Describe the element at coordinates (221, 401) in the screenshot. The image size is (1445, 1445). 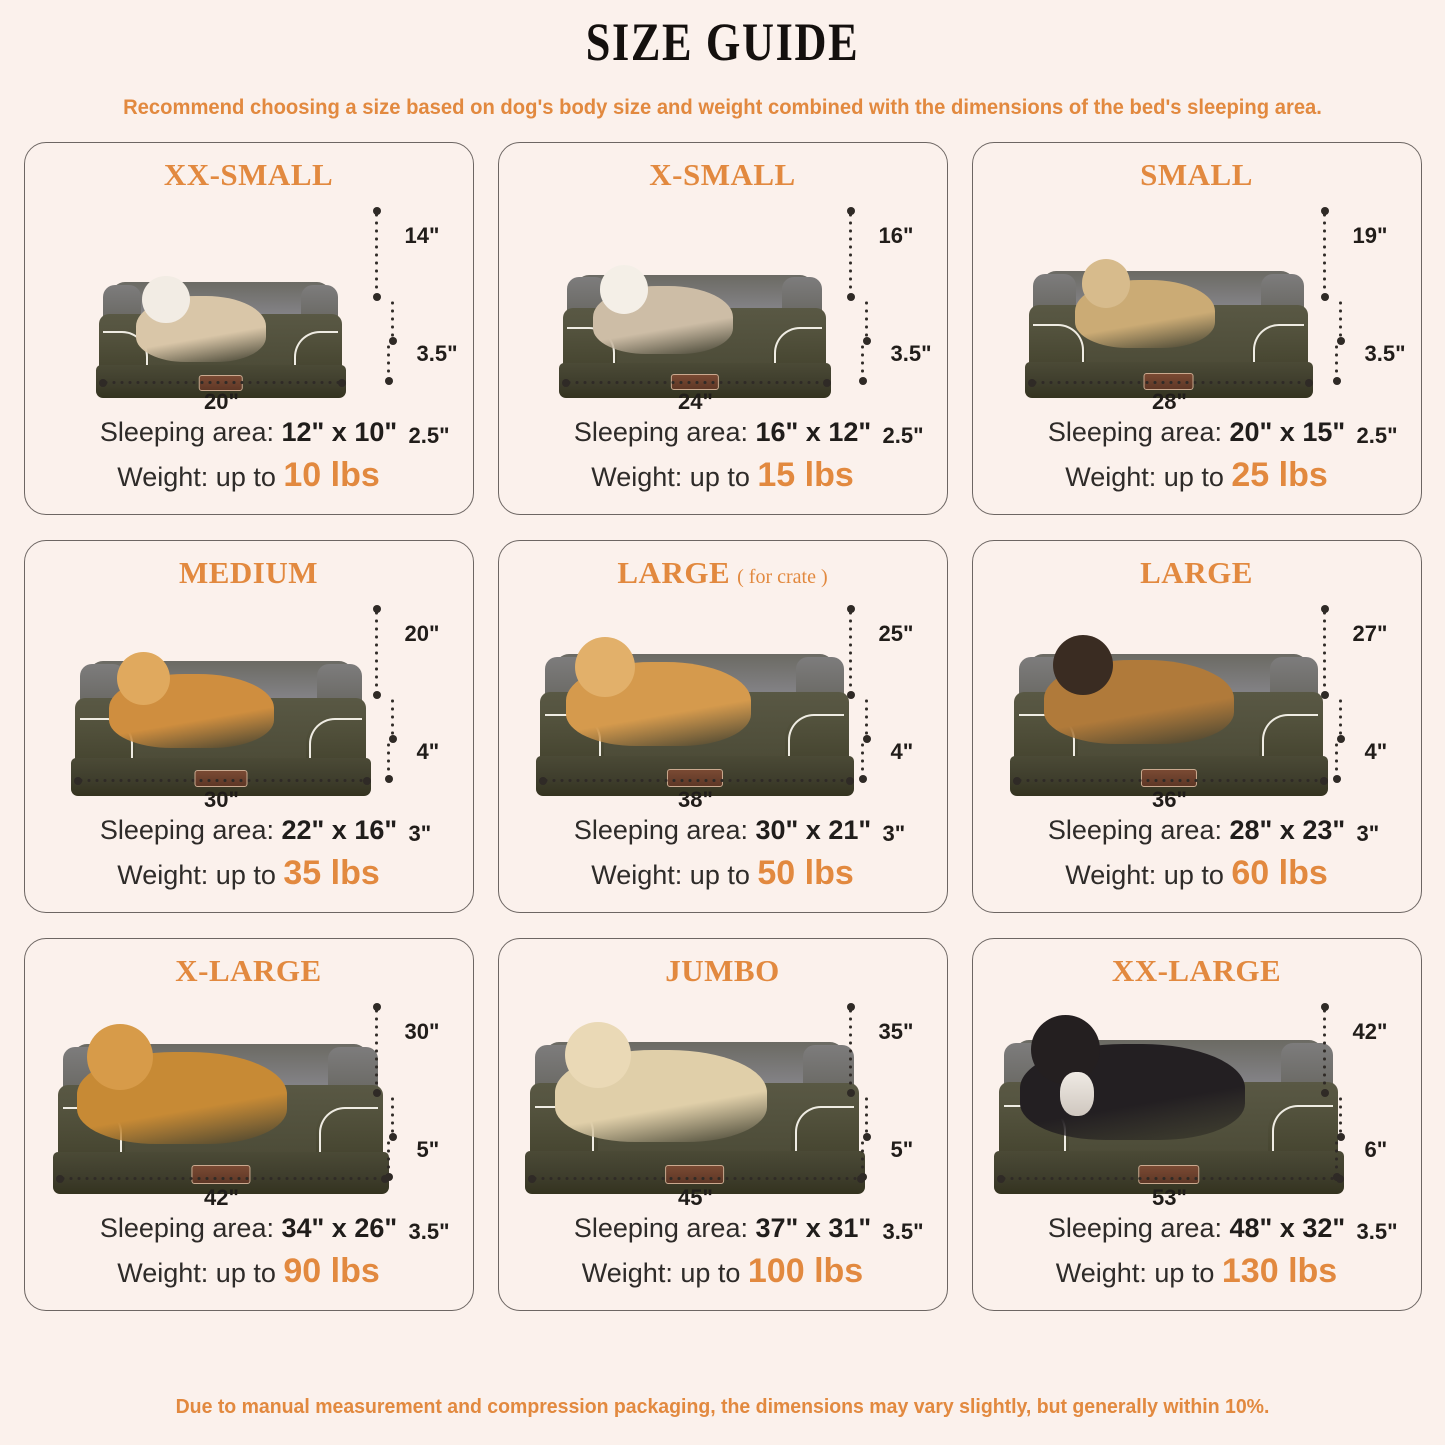
I see `width-label: 20"` at that location.